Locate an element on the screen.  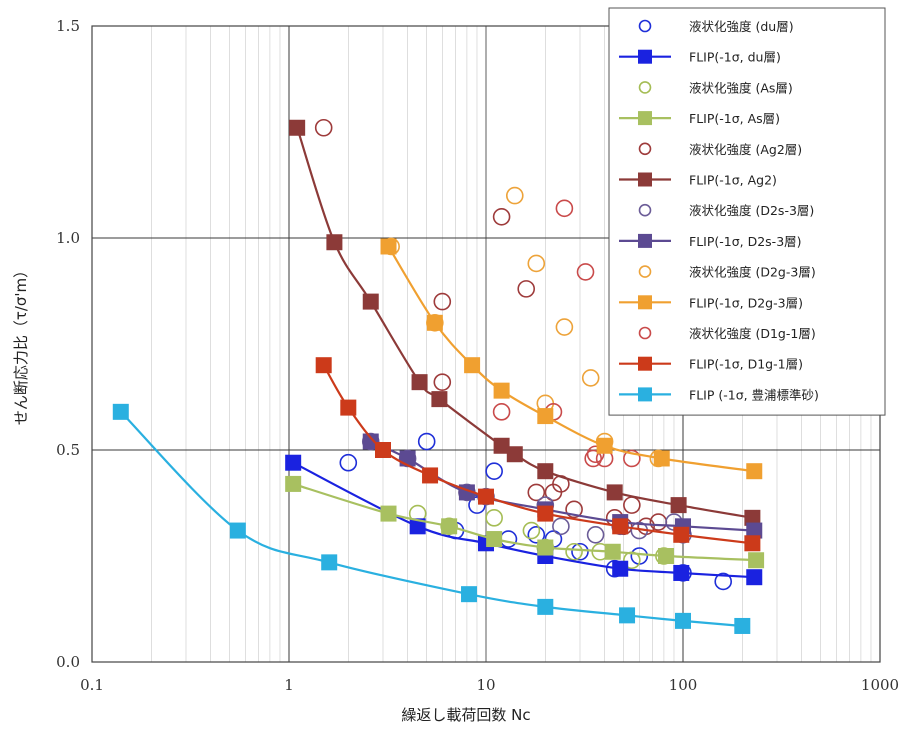
legend-label: FLIP(-1σ, Ag2) is located at coordinates (733, 180).